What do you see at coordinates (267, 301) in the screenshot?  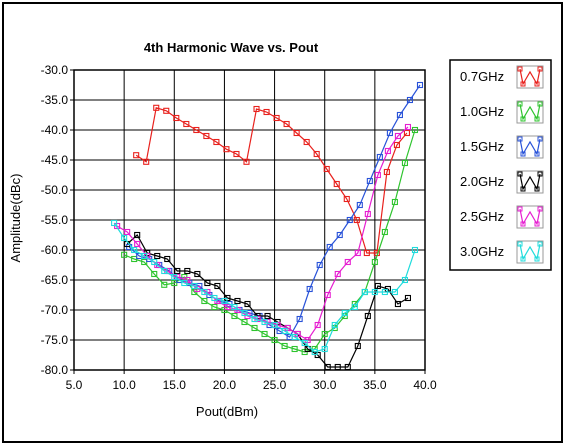 I see `series-line-2.0GHz` at bounding box center [267, 301].